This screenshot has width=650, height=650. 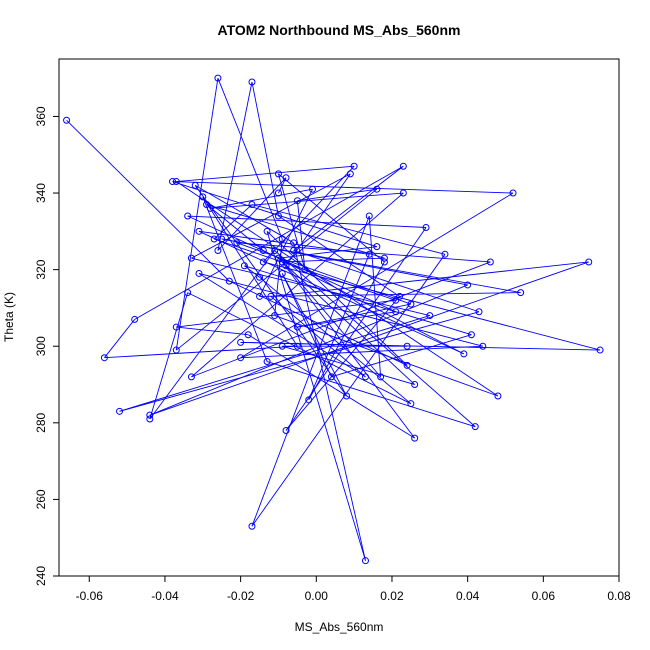 What do you see at coordinates (41, 116) in the screenshot?
I see `y-tick-label: 360` at bounding box center [41, 116].